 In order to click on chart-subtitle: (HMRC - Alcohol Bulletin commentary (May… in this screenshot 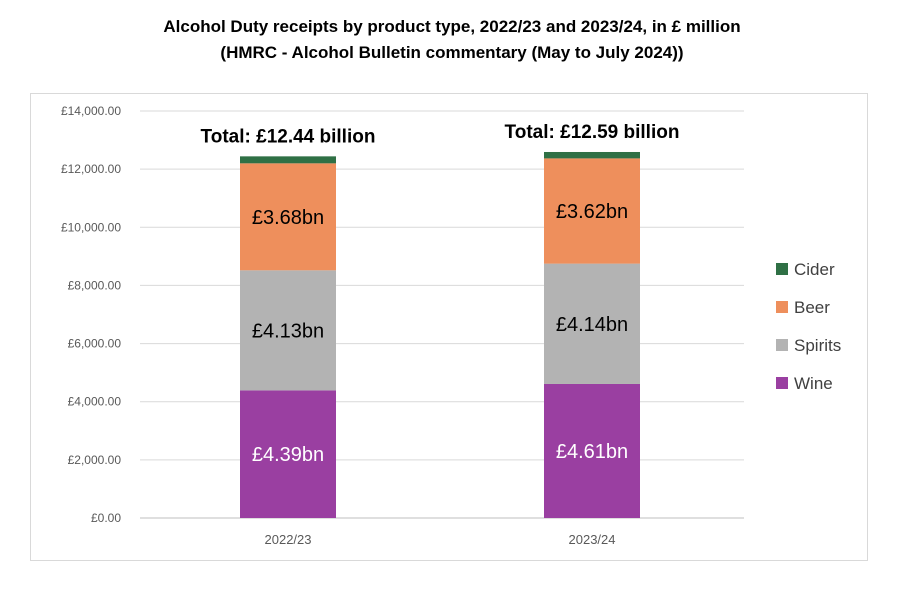, I will do `click(452, 52)`.